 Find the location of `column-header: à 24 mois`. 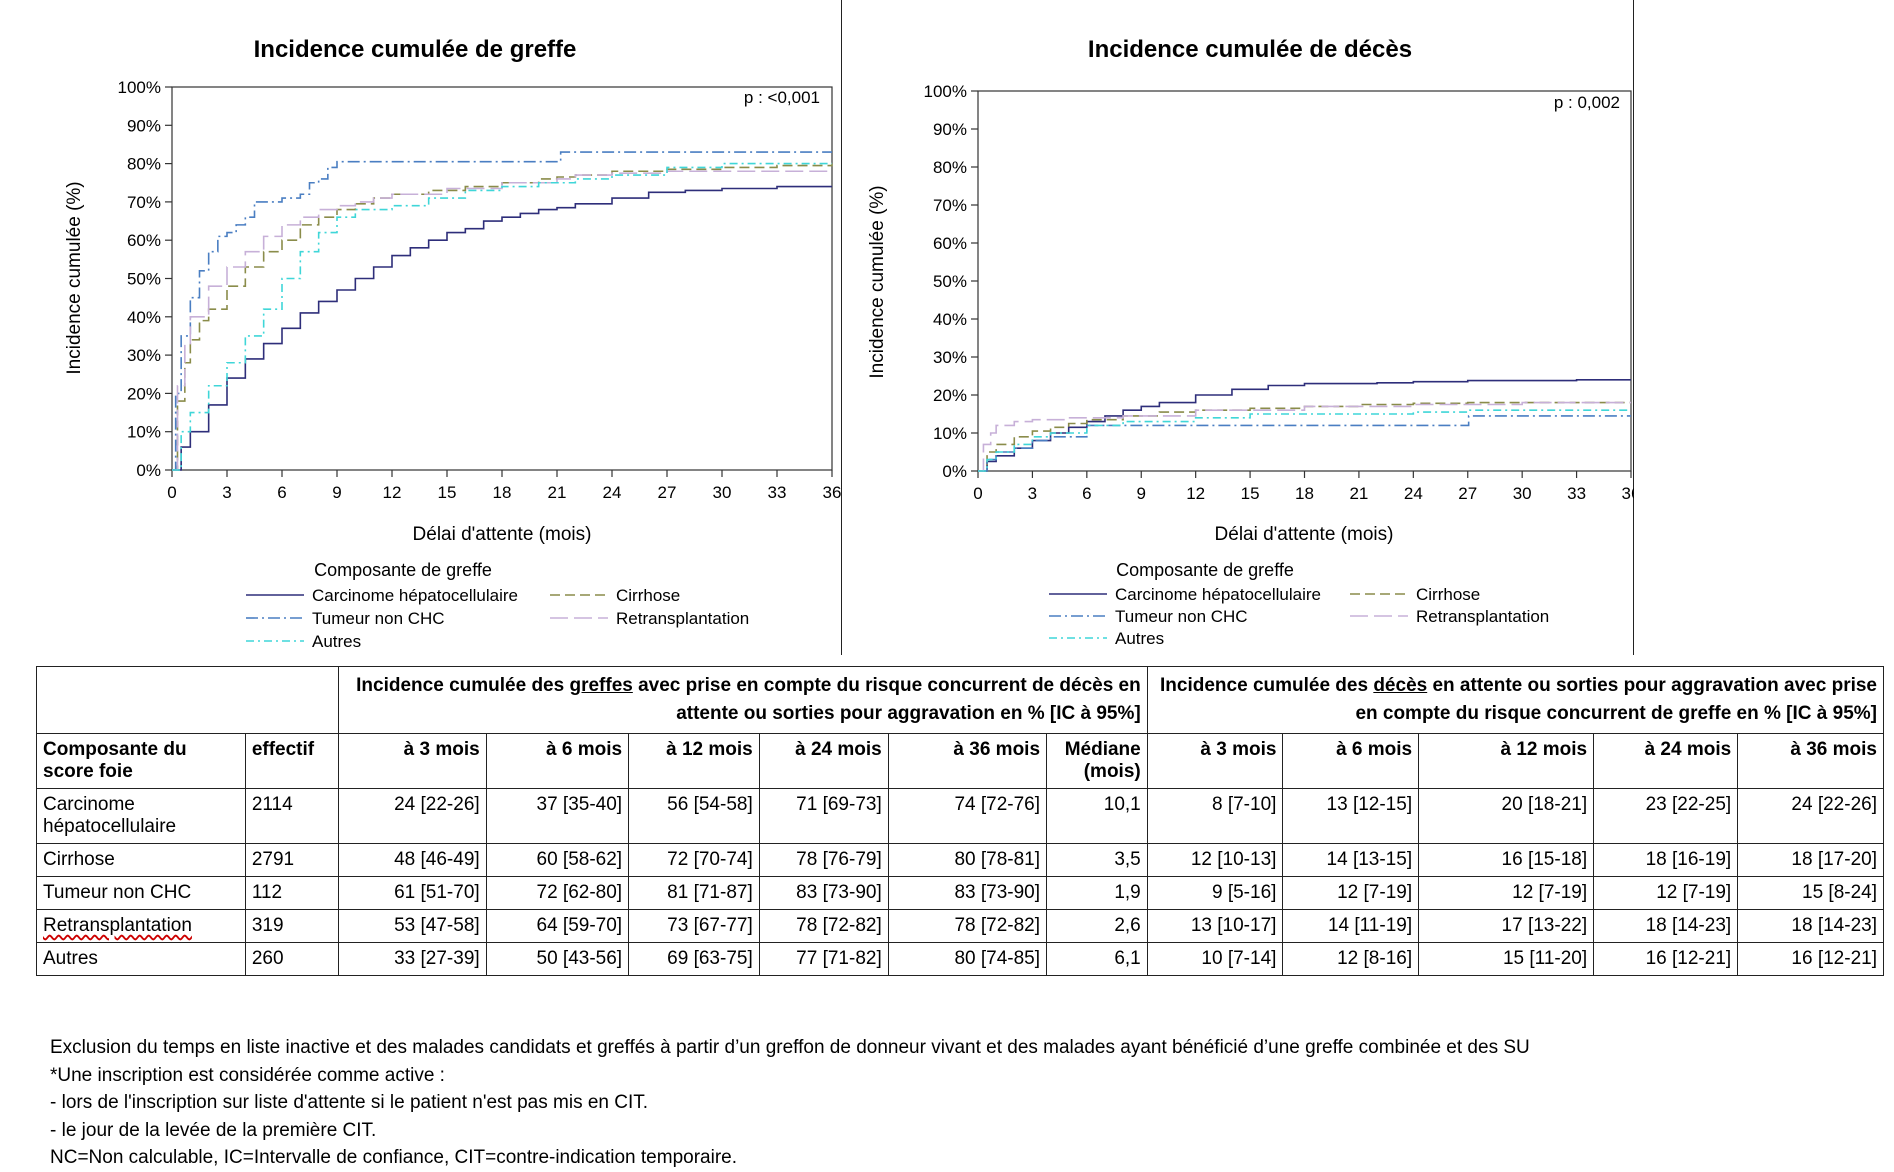

column-header: à 24 mois is located at coordinates (1666, 761).